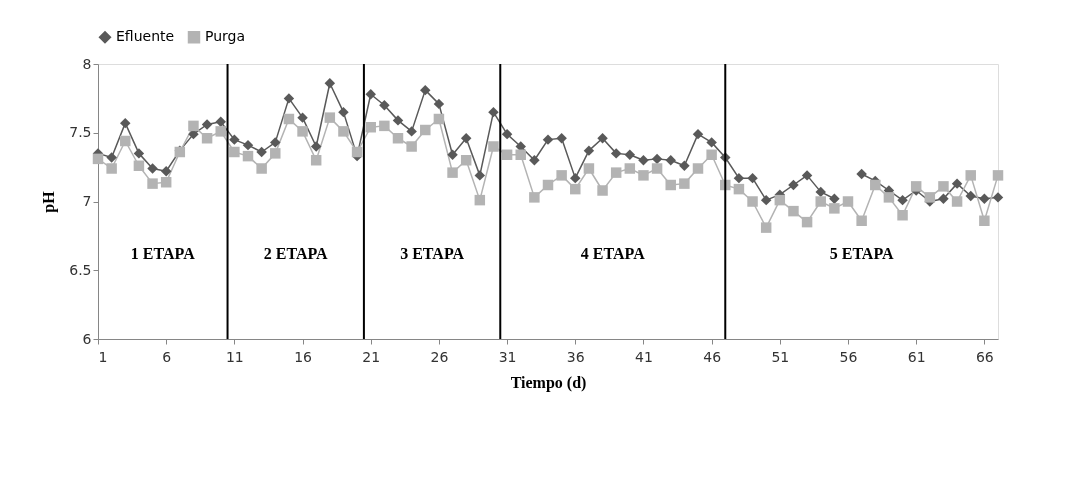 The height and width of the screenshot is (495, 1066). Describe the element at coordinates (861, 253) in the screenshot. I see `annotation: 5 ETAPA` at that location.